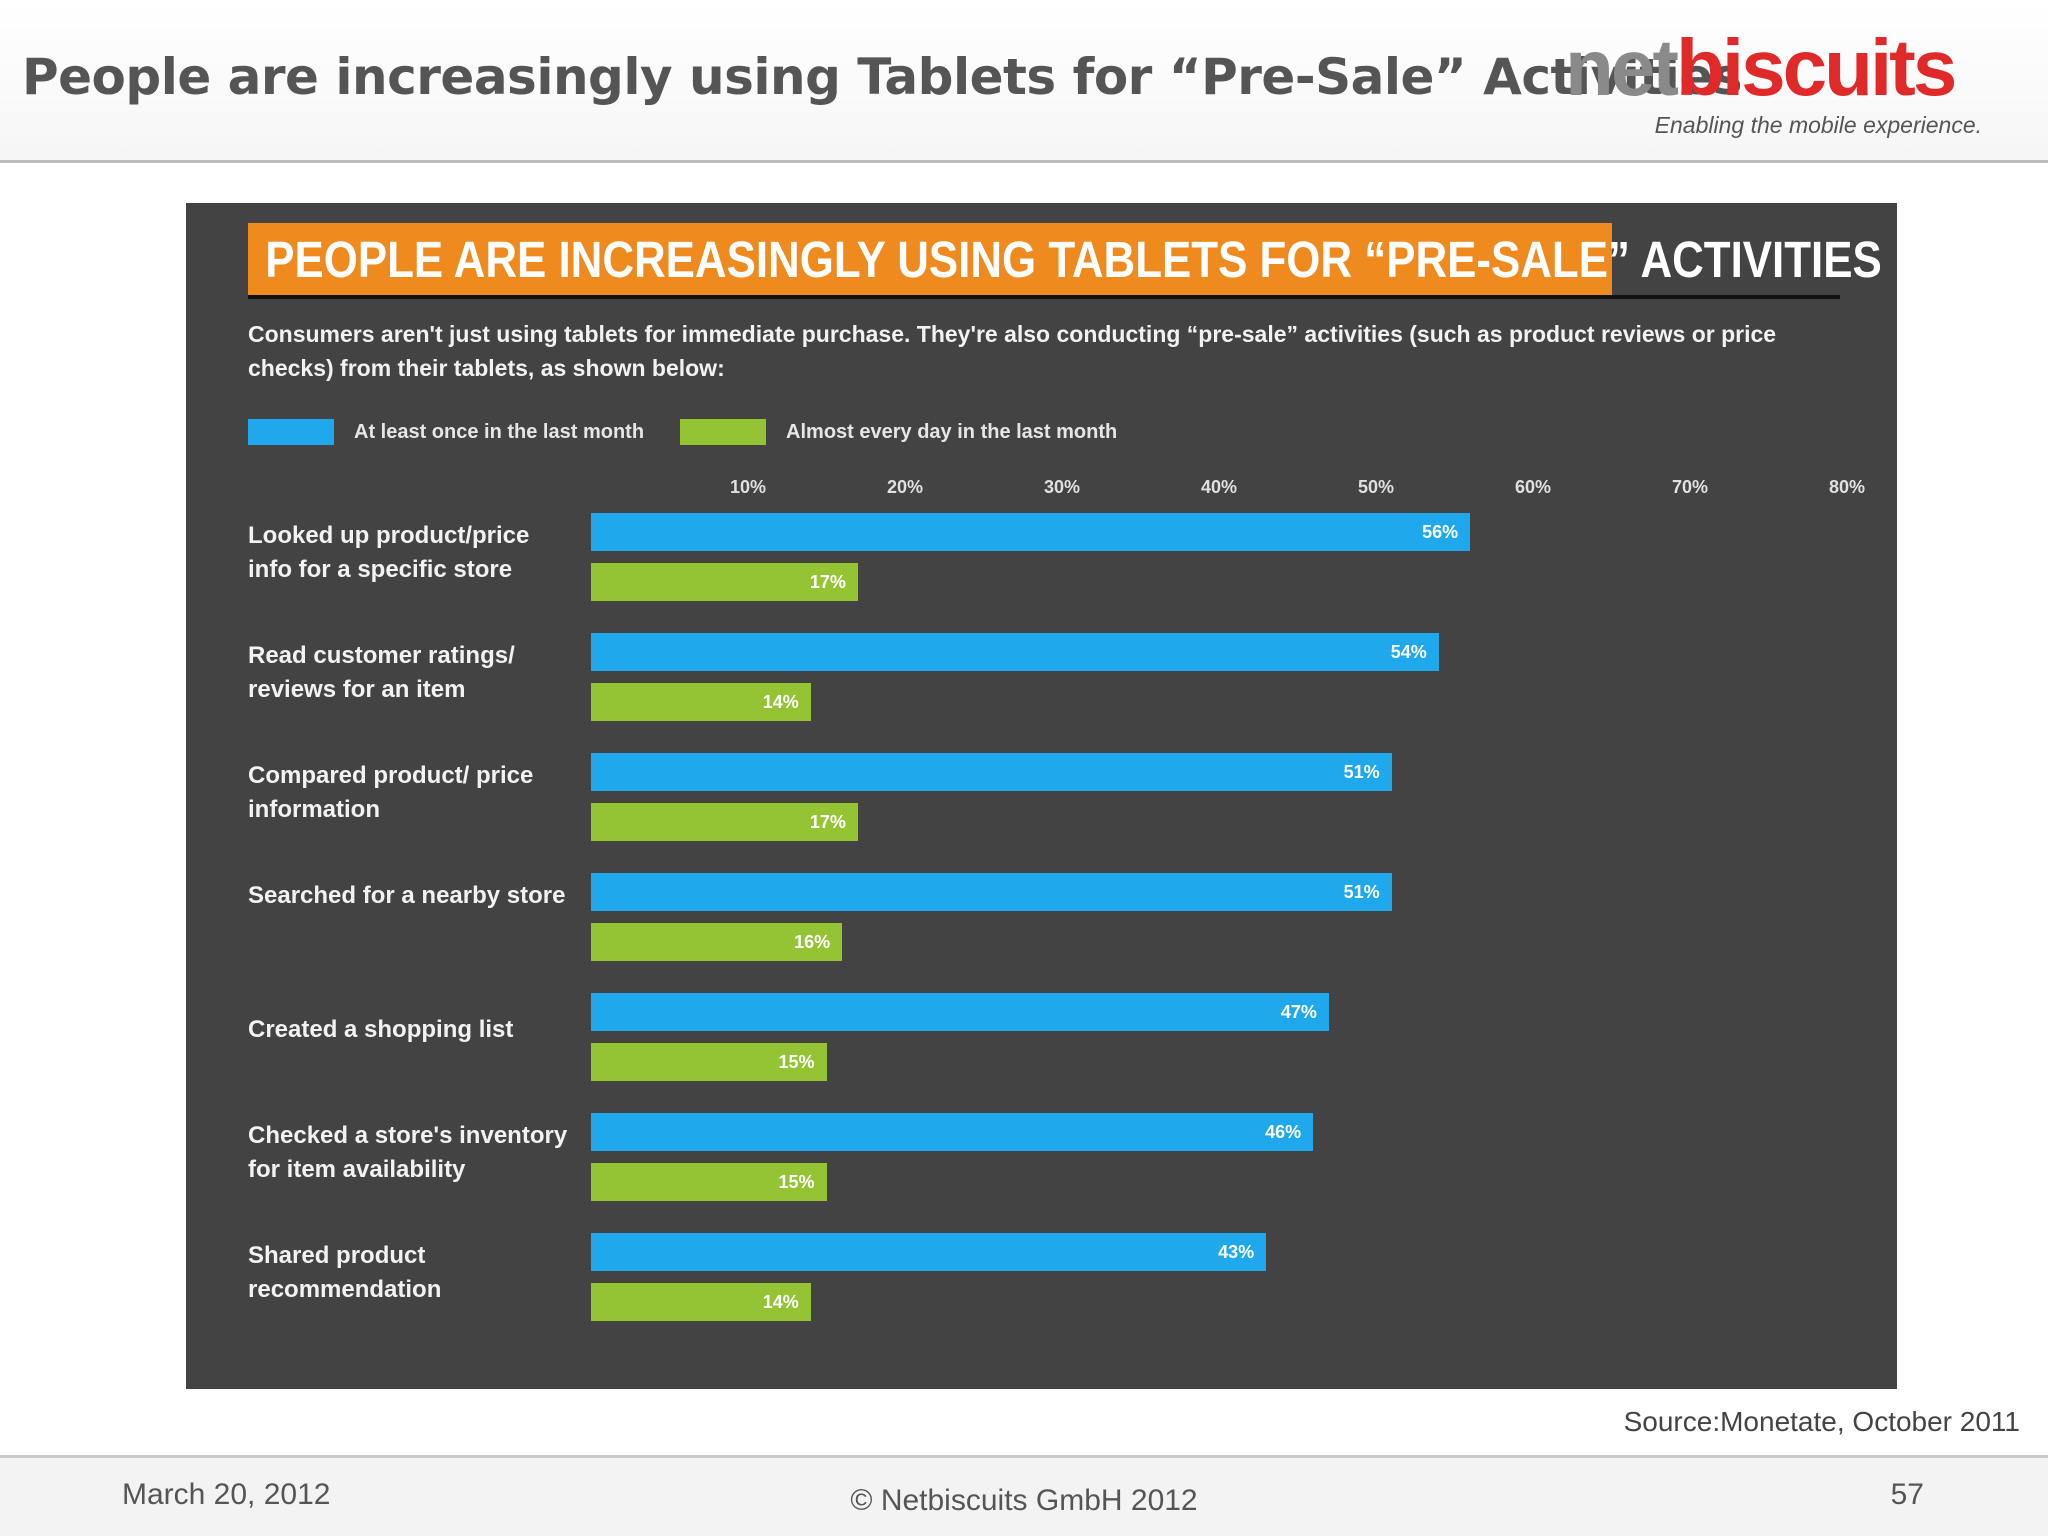 This screenshot has width=2048, height=1536. Describe the element at coordinates (1907, 1494) in the screenshot. I see `page-number: 57` at that location.